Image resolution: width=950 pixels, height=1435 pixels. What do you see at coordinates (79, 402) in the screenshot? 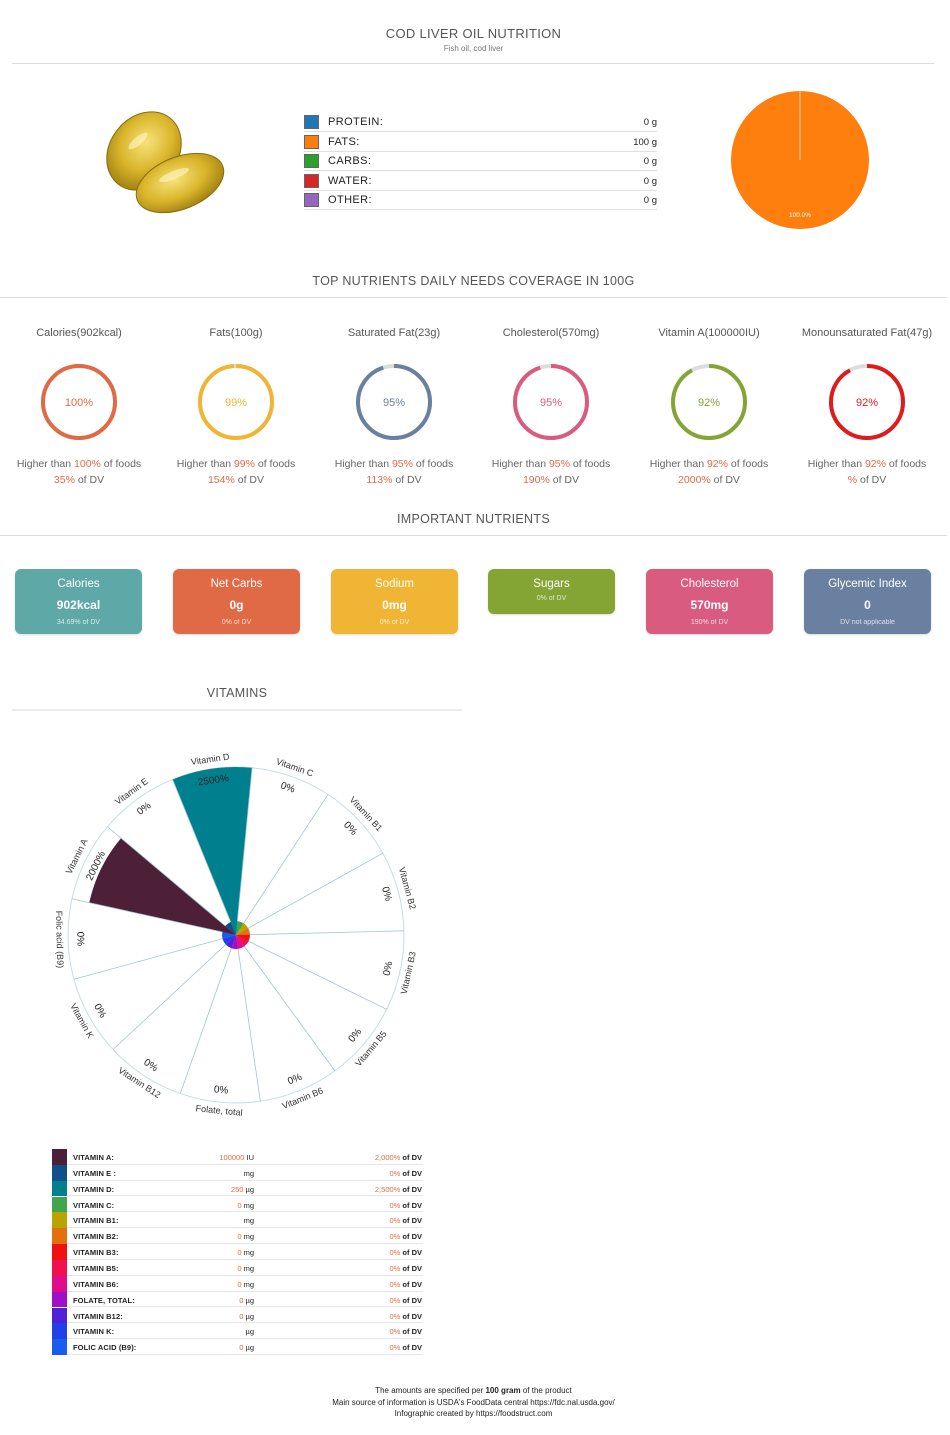
I see `coverage-ring: 100%` at bounding box center [79, 402].